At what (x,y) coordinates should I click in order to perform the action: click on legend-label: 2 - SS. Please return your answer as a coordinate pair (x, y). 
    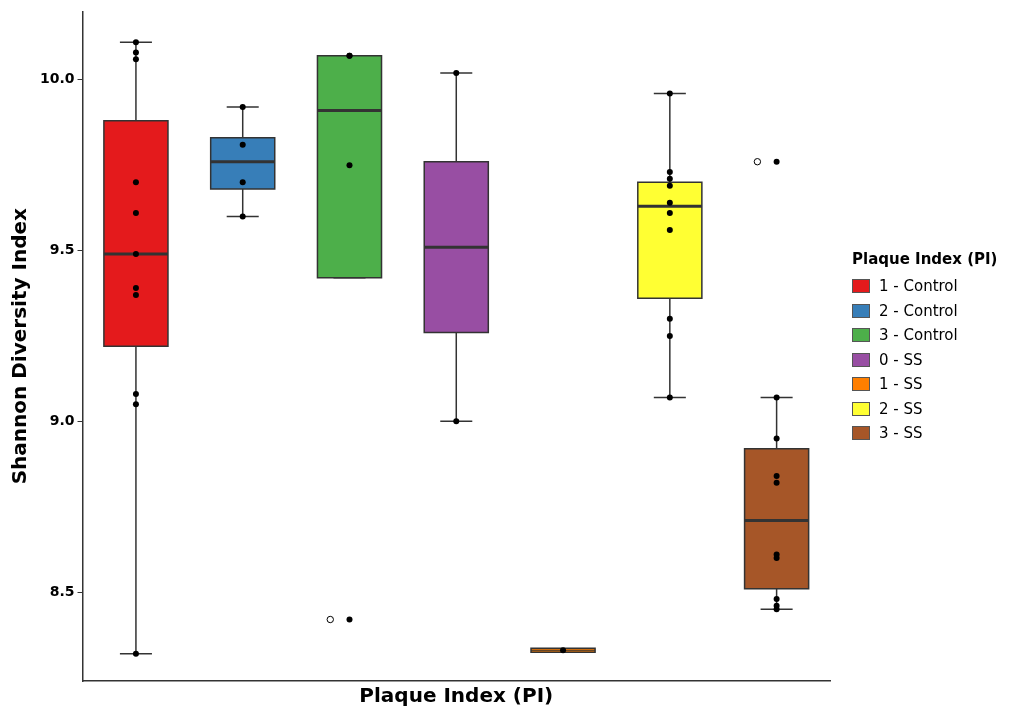
    Looking at the image, I should click on (901, 408).